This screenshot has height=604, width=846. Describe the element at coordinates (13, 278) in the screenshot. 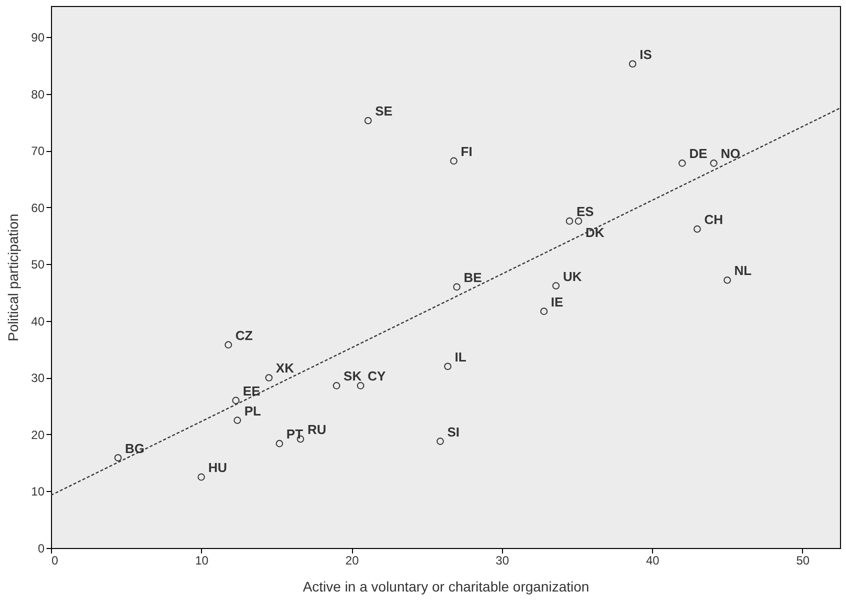

I see `y-axis-title: Political participation` at that location.